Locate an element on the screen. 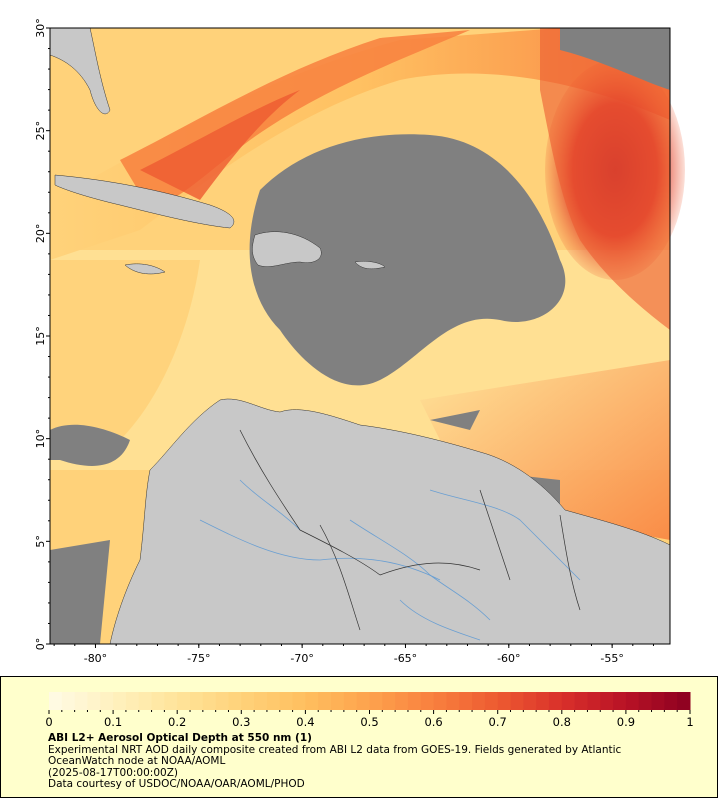  colorbar-ticks: 0 0.1 0.2 0.3 0.4 0.5 0.6 0.7 0.8 0.9 1 is located at coordinates (369, 719).